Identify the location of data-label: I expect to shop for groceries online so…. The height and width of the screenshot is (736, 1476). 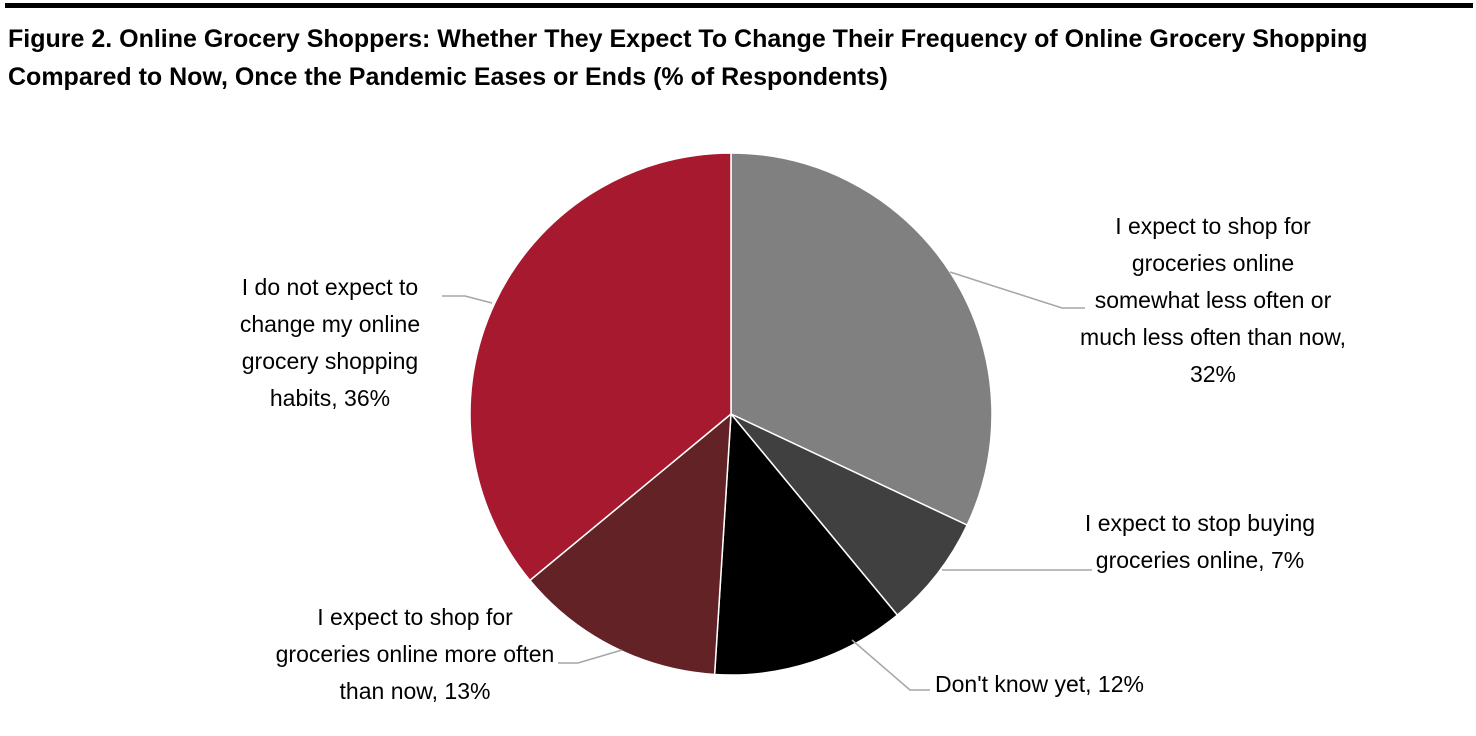
(1213, 300).